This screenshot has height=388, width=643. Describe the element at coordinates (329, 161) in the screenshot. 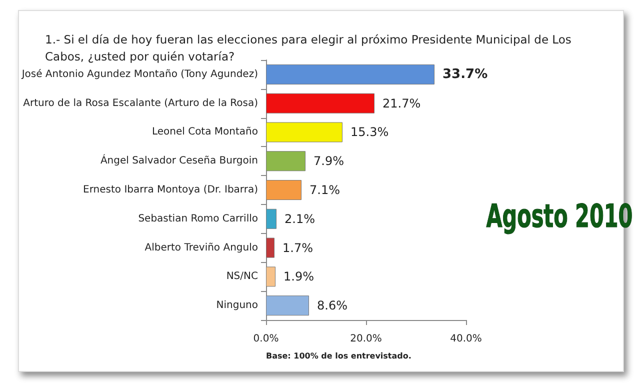

I see `data-label: 7.9%` at that location.